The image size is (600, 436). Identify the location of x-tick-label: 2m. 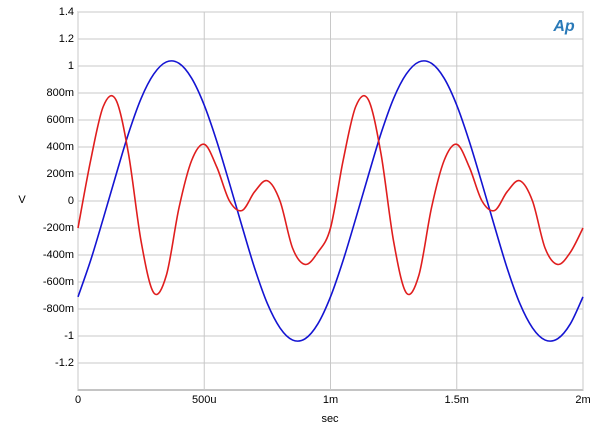
(582, 400).